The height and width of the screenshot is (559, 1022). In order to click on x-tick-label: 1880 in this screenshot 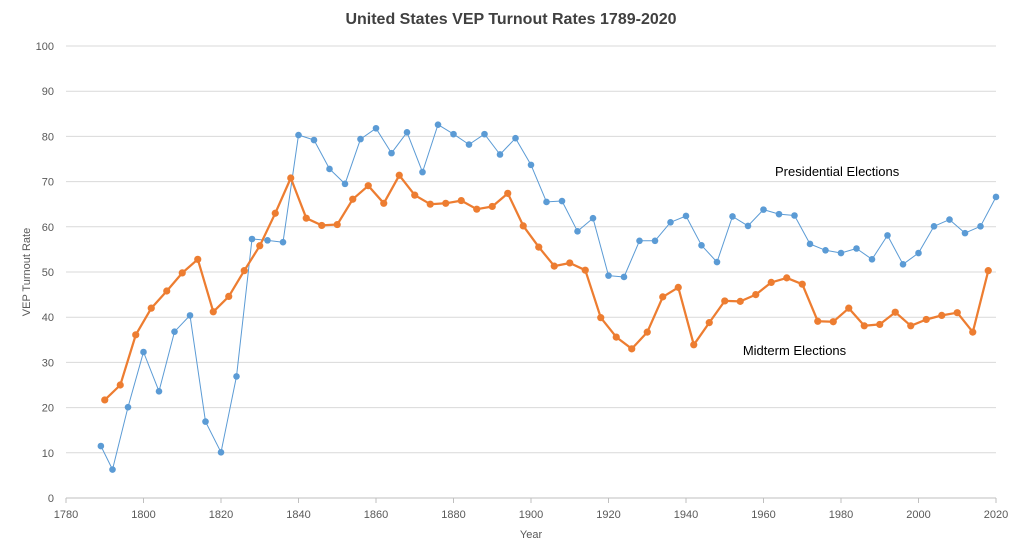, I will do `click(453, 515)`.